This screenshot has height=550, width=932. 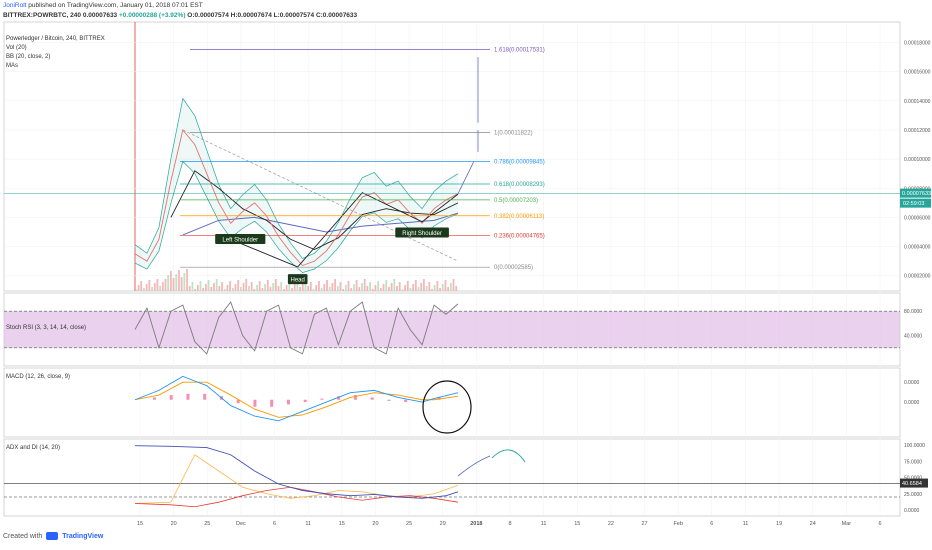 What do you see at coordinates (296, 398) in the screenshot?
I see `macd-line` at bounding box center [296, 398].